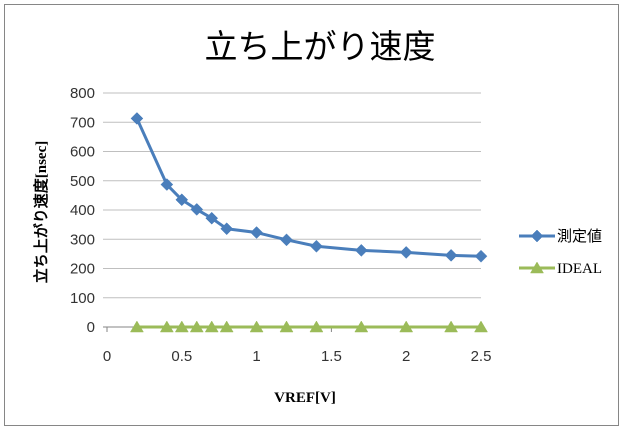 Image resolution: width=623 pixels, height=430 pixels. What do you see at coordinates (560, 252) in the screenshot?
I see `legend: 測定値 IDEAL` at bounding box center [560, 252].